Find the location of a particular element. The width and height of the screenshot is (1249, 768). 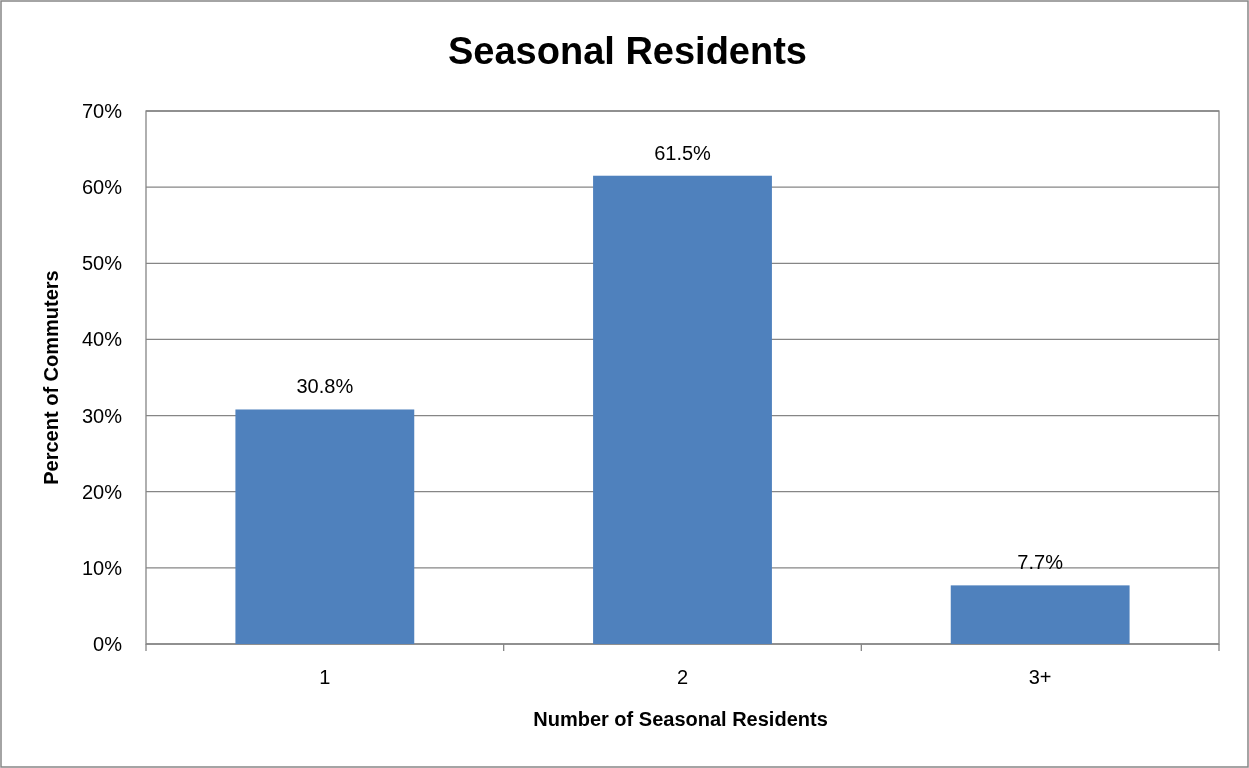

x-tick-label: 1 is located at coordinates (325, 677).